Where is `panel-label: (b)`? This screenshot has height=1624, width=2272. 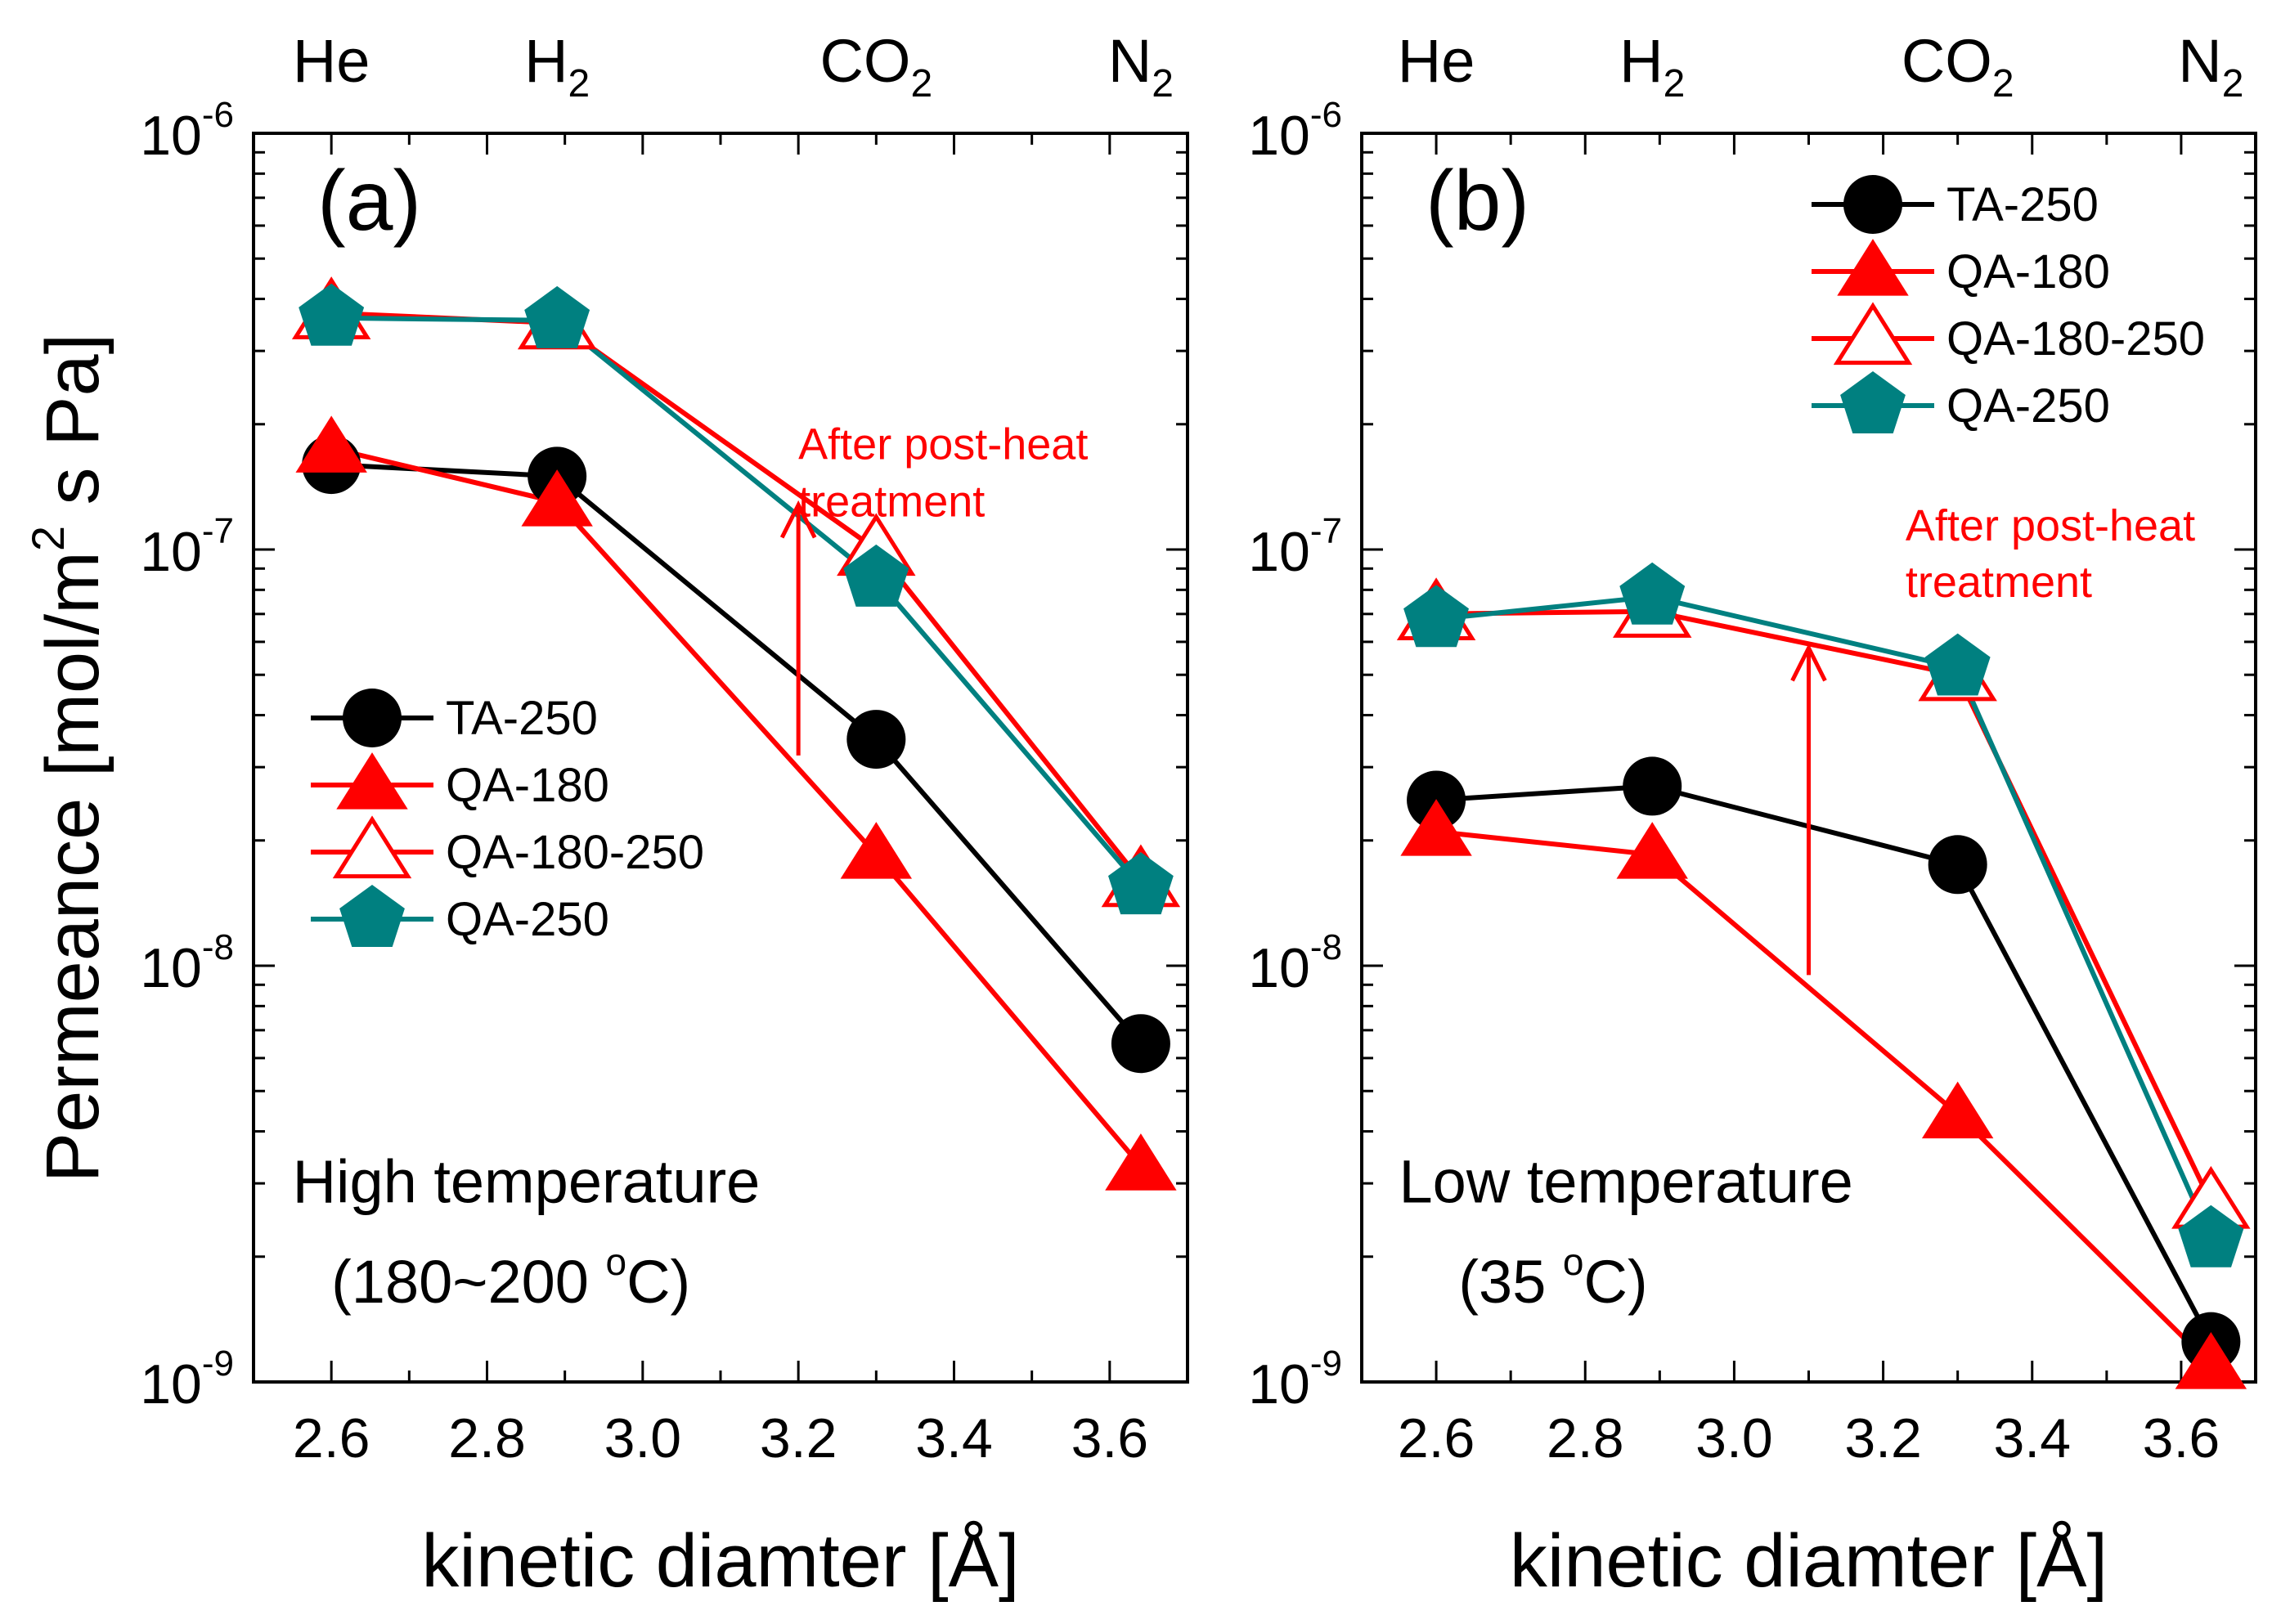
panel-label: (b) is located at coordinates (1477, 202).